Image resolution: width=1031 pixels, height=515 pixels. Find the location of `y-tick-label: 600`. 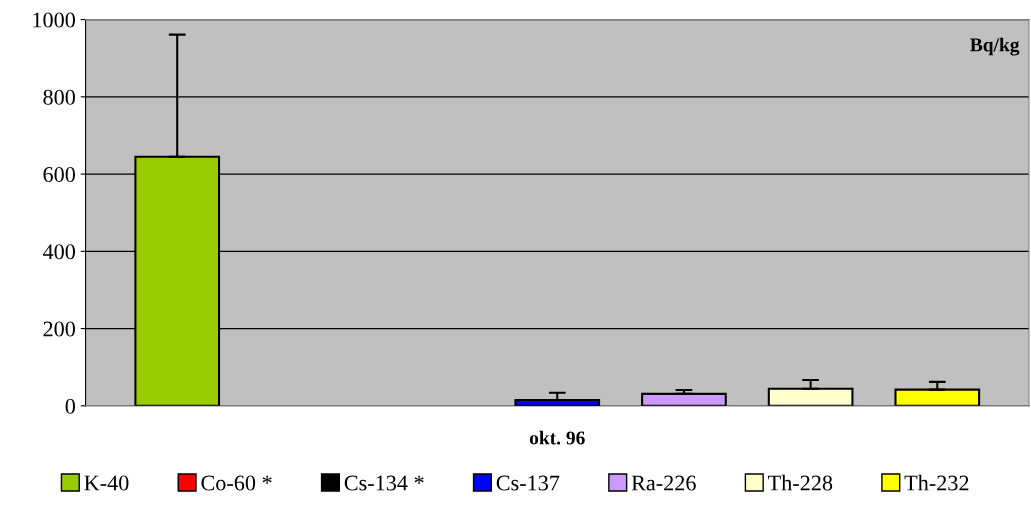

y-tick-label: 600 is located at coordinates (59, 174).